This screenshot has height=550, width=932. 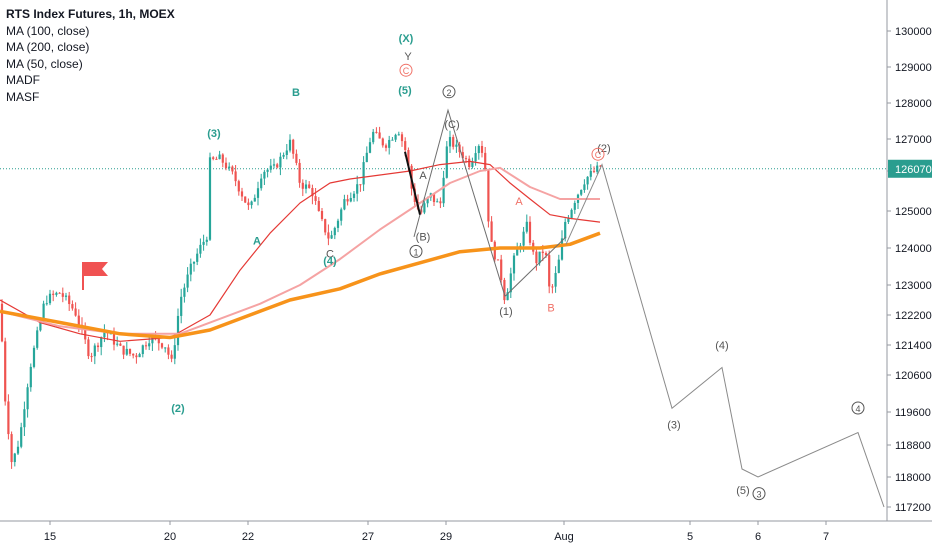 I want to click on x-tick-label: 22, so click(x=248, y=537).